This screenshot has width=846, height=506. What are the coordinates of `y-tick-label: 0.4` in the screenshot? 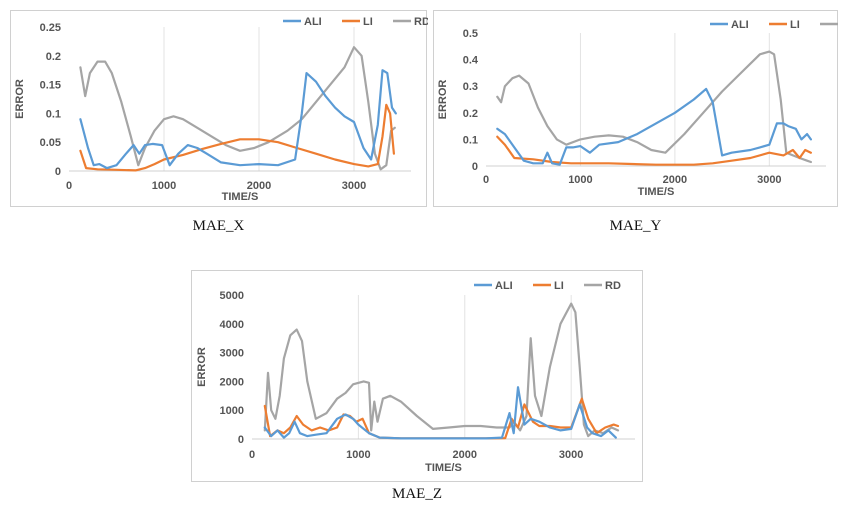 It's located at (471, 61).